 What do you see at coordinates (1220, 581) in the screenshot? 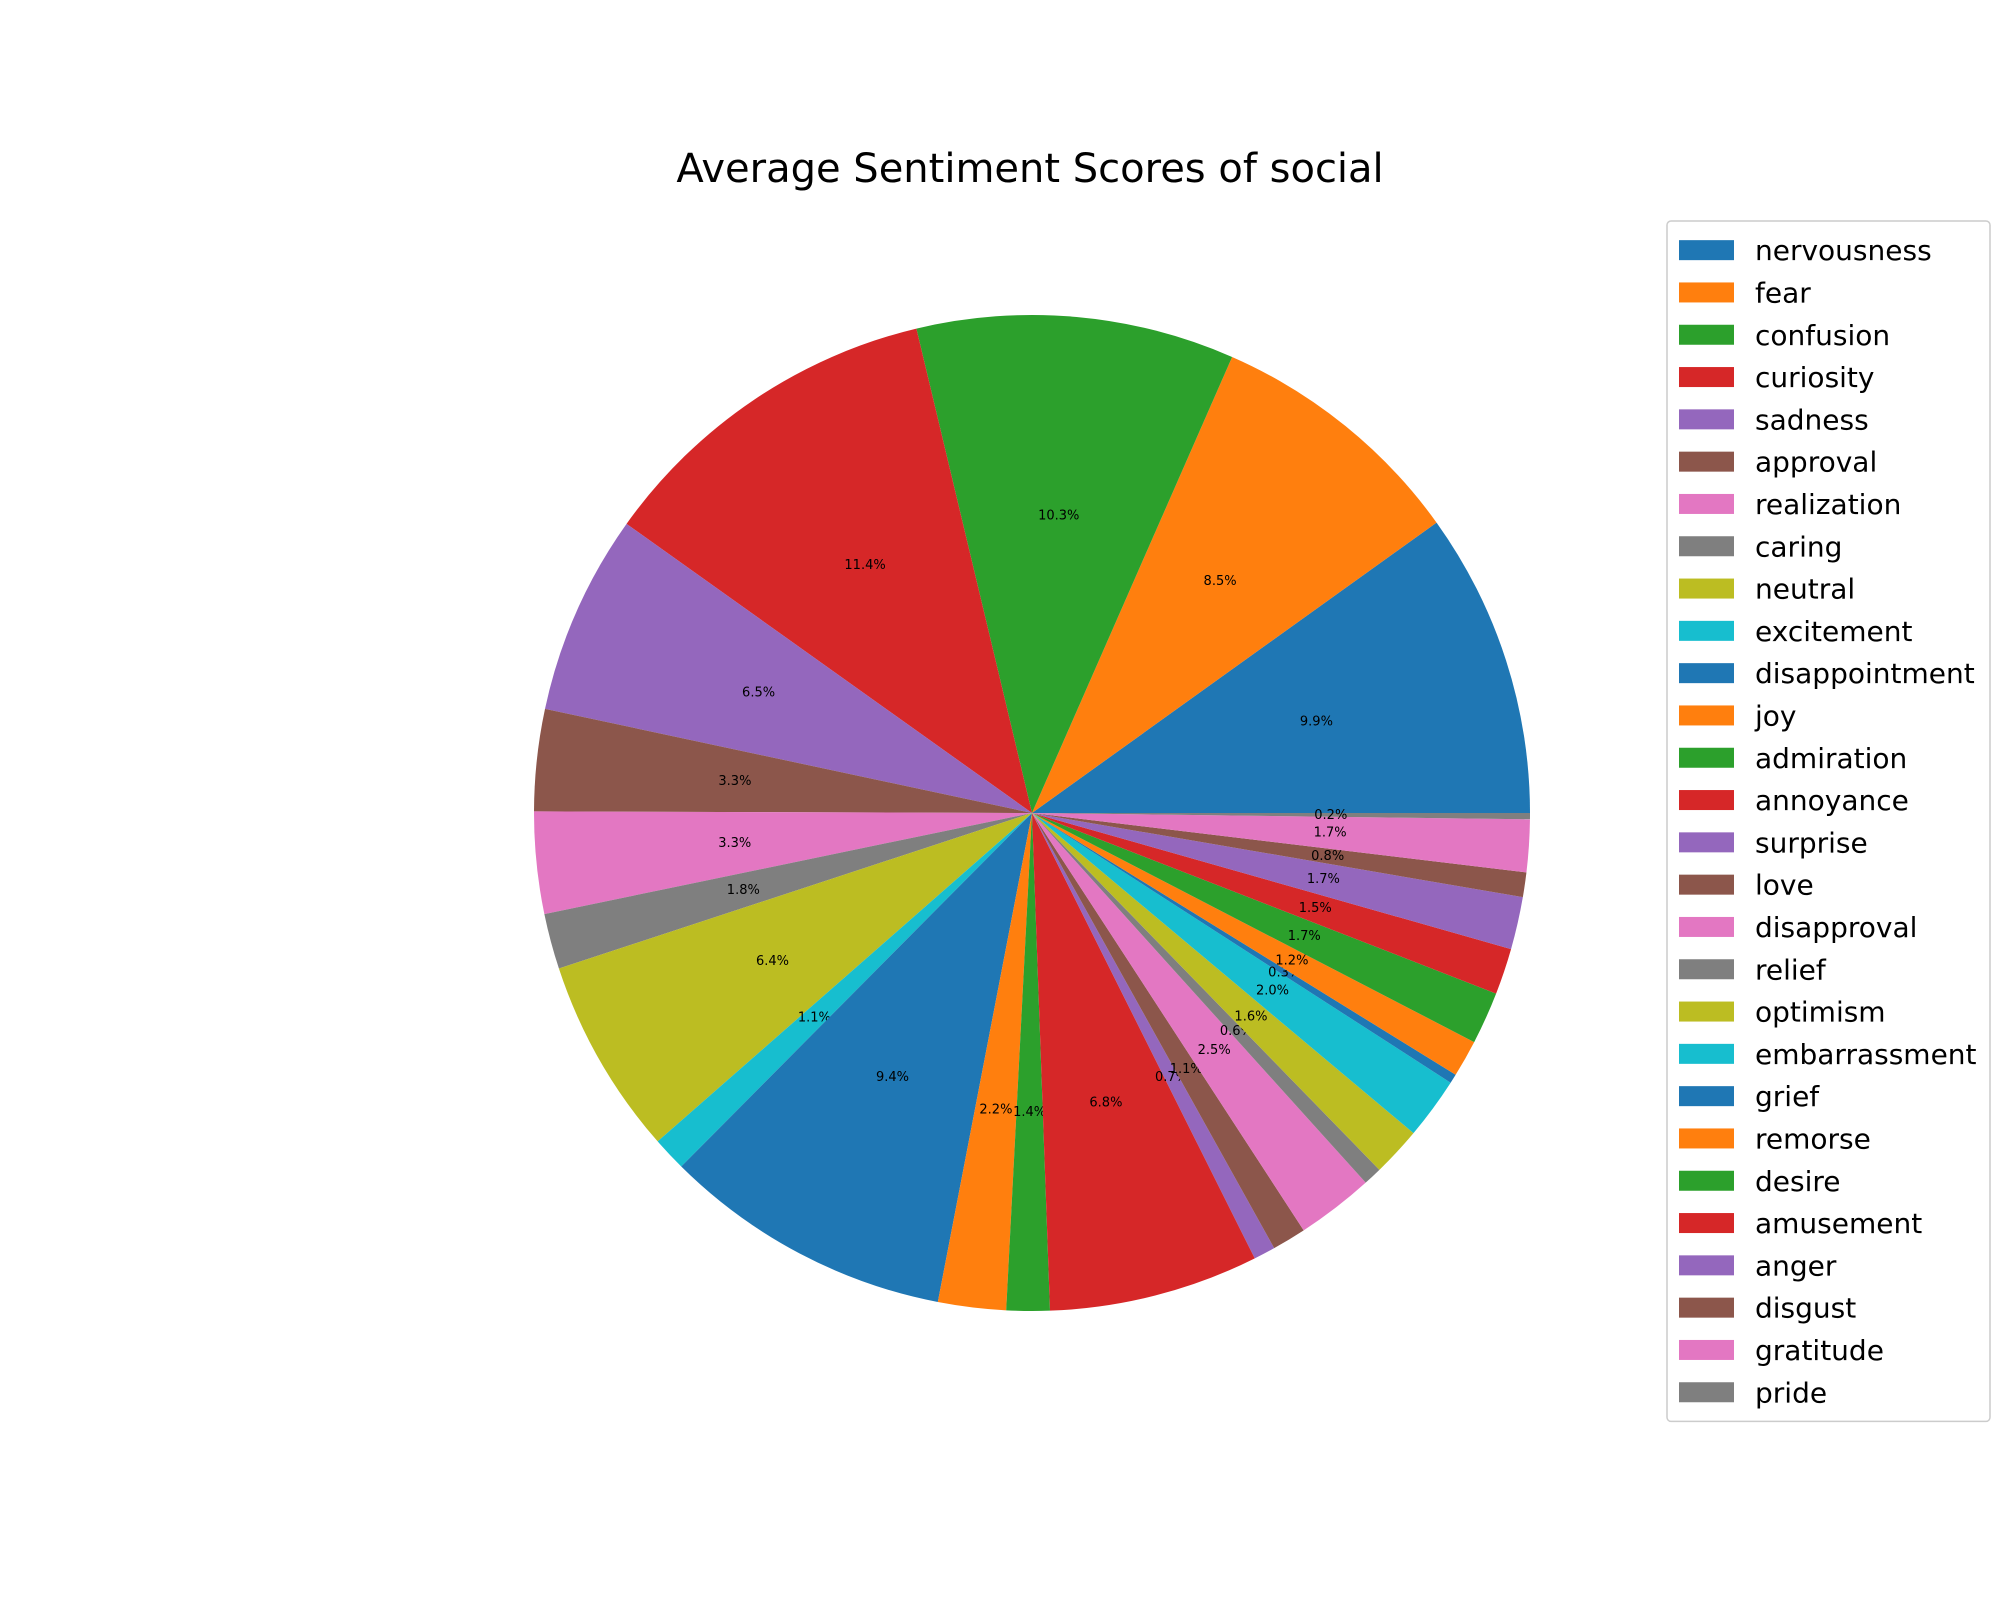
I see `slice-pct-label-fear: 8.5%` at bounding box center [1220, 581].